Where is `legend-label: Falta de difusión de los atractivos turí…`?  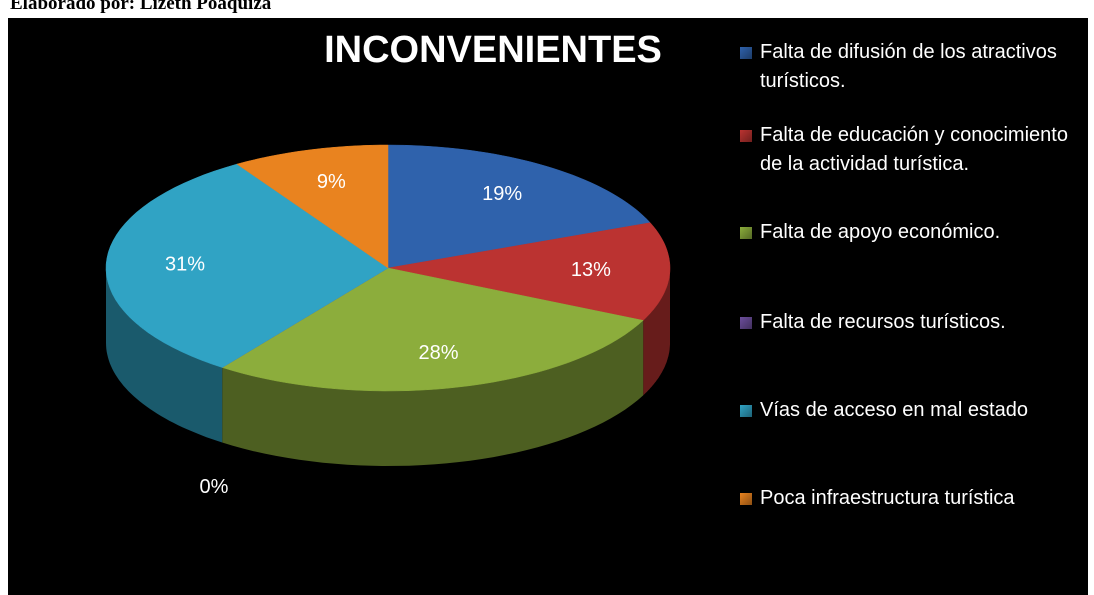 legend-label: Falta de difusión de los atractivos turí… is located at coordinates (908, 66).